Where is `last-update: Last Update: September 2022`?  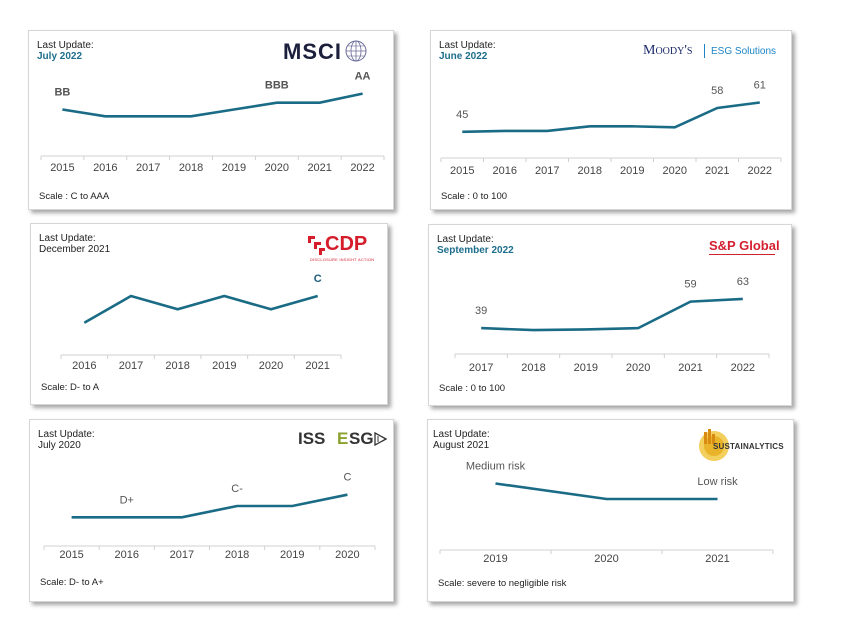
last-update: Last Update: September 2022 is located at coordinates (475, 245).